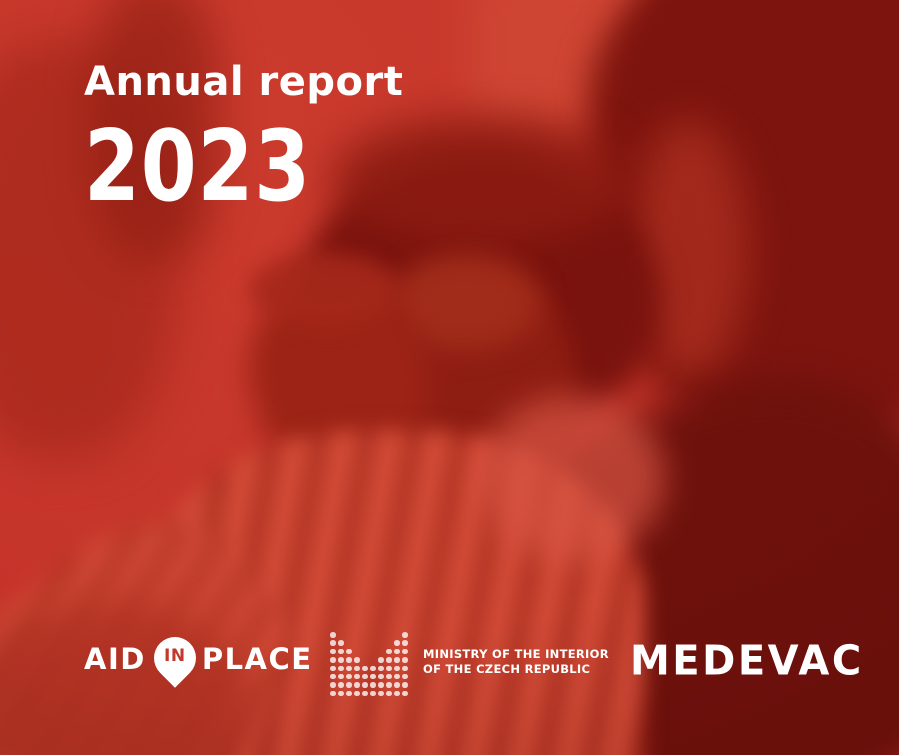  I want to click on place-word: PLACE, so click(257, 659).